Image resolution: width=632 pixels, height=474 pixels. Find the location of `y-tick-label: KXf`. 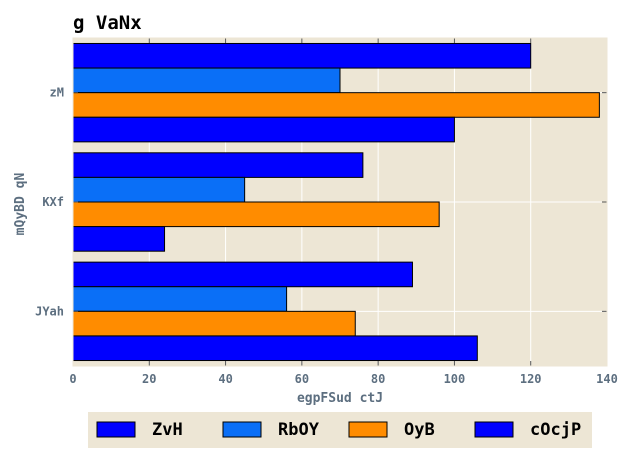

y-tick-label: KXf is located at coordinates (53, 202).